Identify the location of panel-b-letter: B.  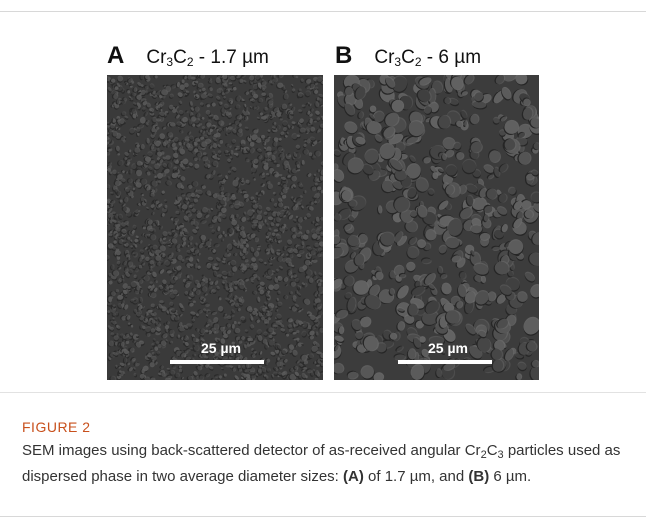
(344, 55).